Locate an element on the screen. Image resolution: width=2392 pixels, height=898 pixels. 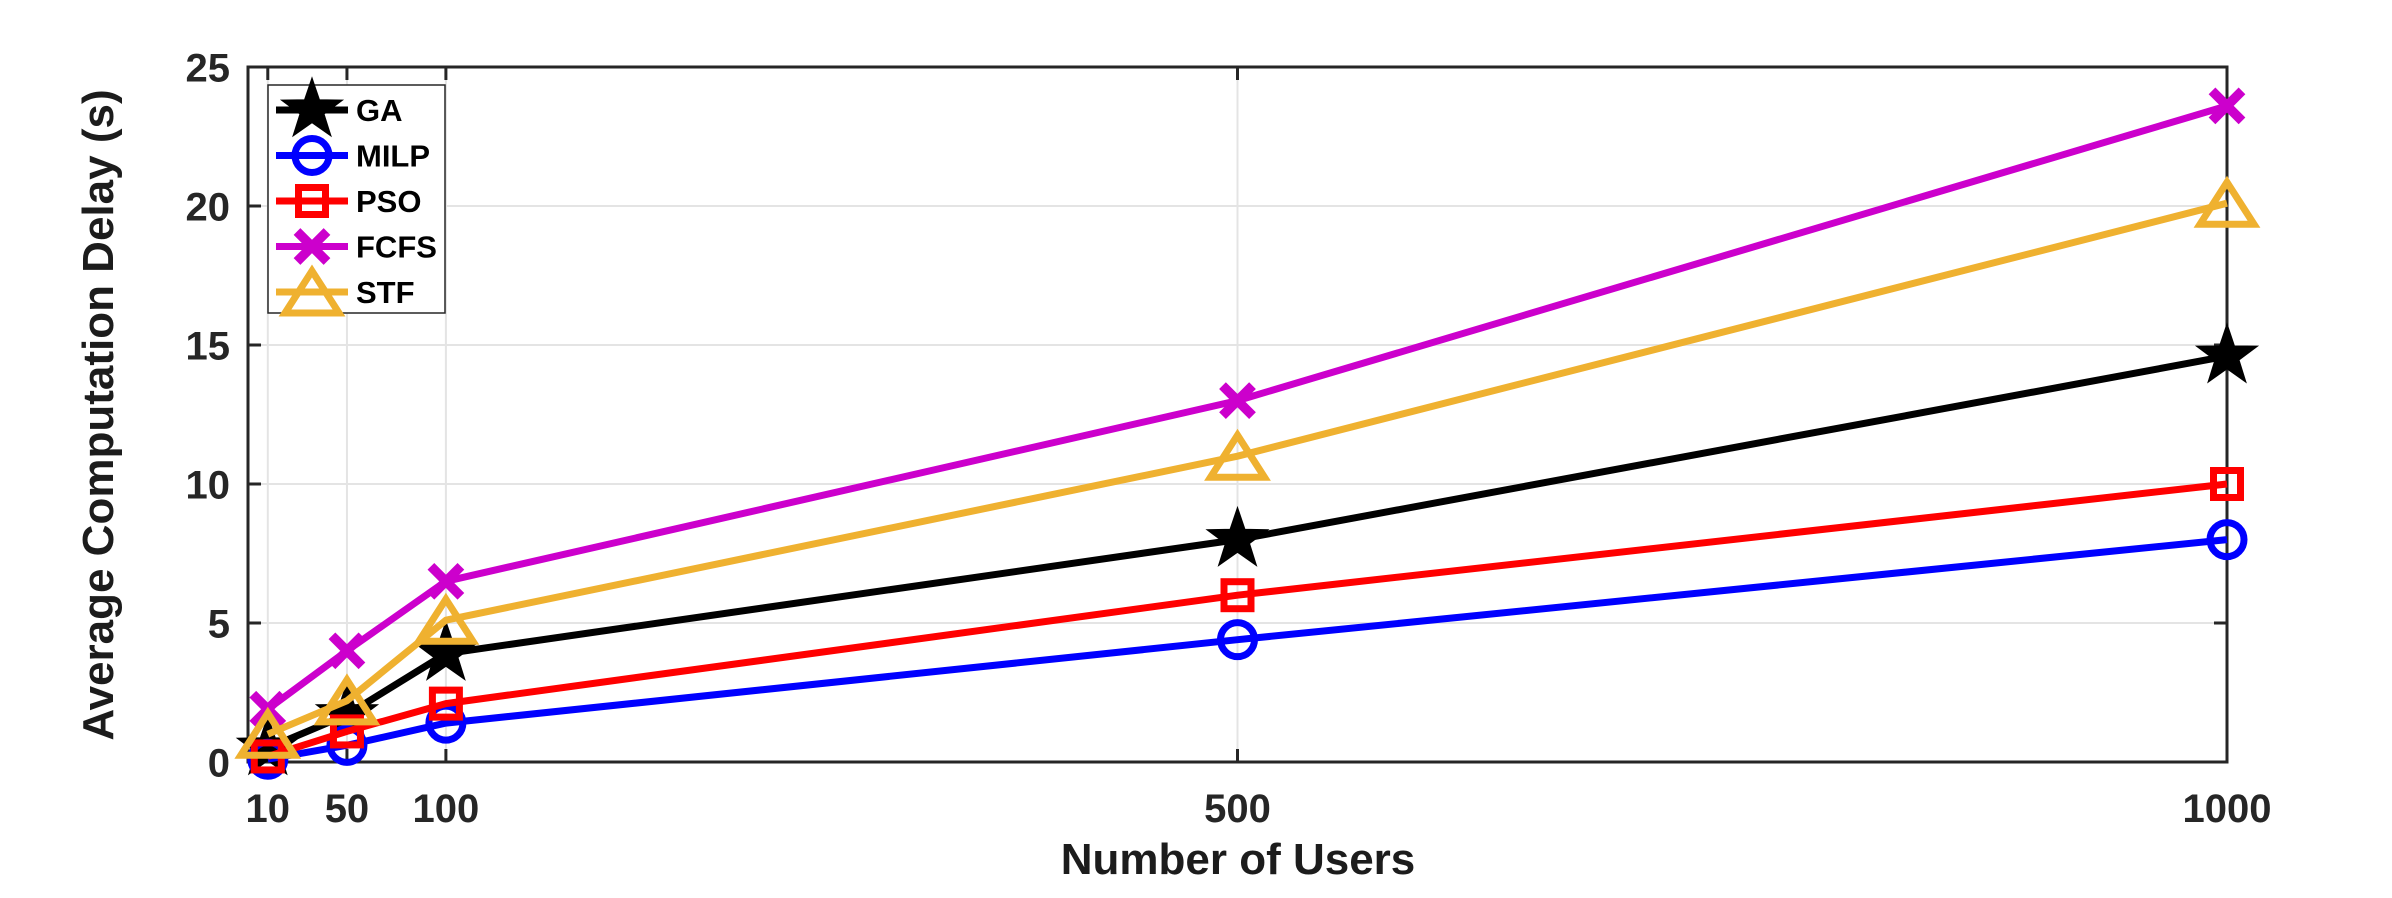
marker-PSO-x500 is located at coordinates (1237, 595).